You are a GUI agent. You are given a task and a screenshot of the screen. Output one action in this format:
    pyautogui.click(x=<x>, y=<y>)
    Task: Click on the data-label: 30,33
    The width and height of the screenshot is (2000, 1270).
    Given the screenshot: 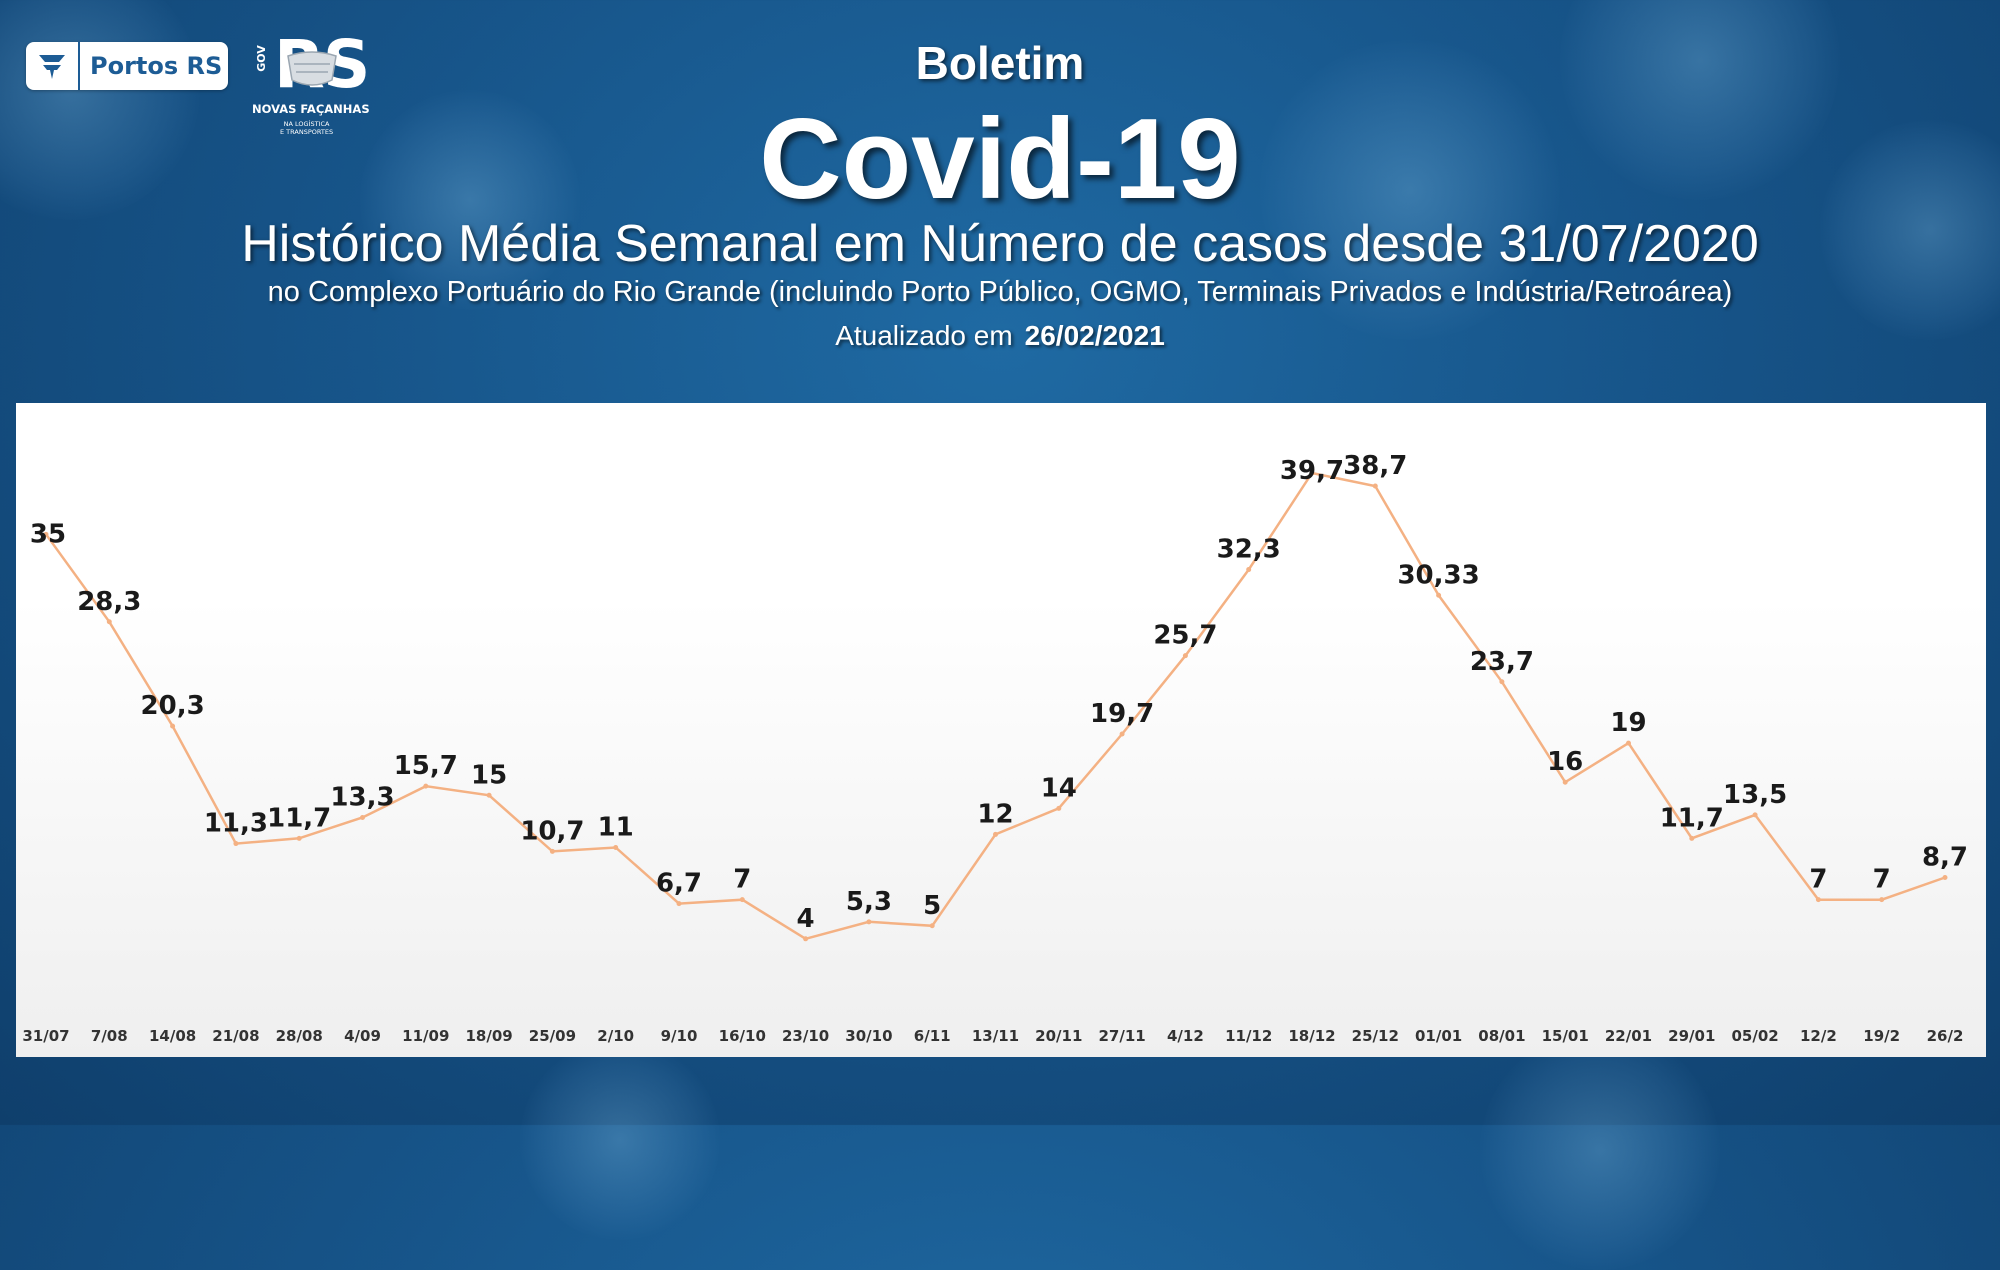 What is the action you would take?
    pyautogui.click(x=1438, y=575)
    